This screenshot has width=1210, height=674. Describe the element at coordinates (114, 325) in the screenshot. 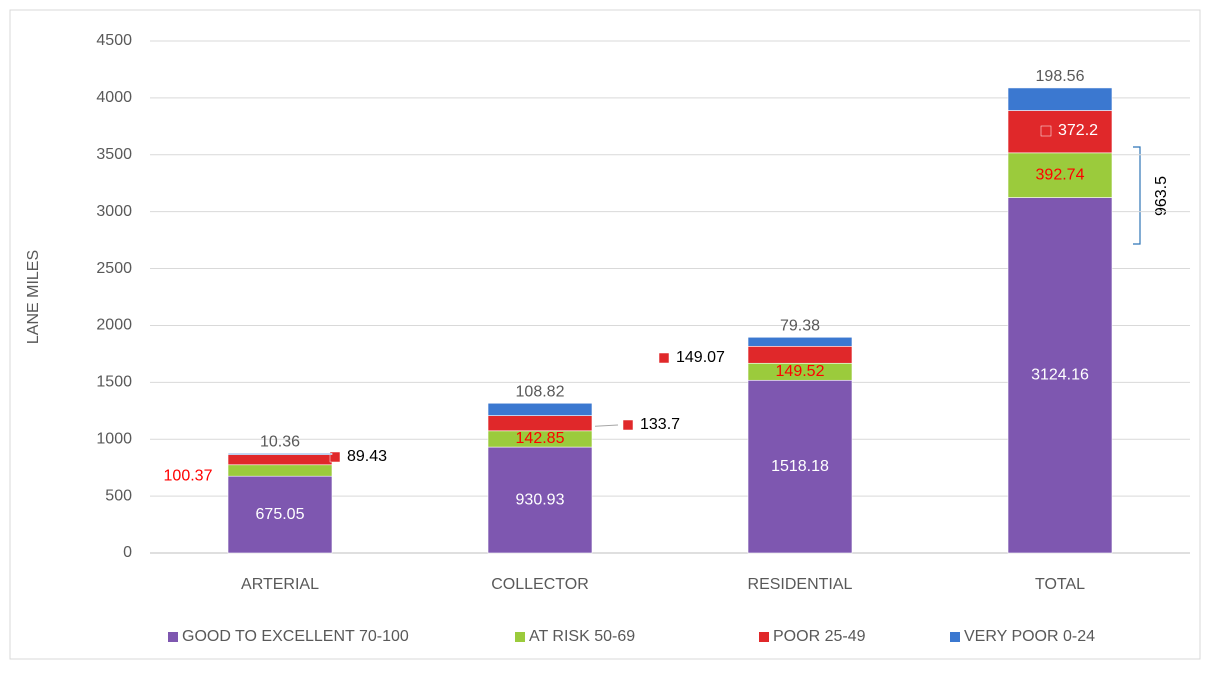

I see `y-tick-label: 2000` at that location.